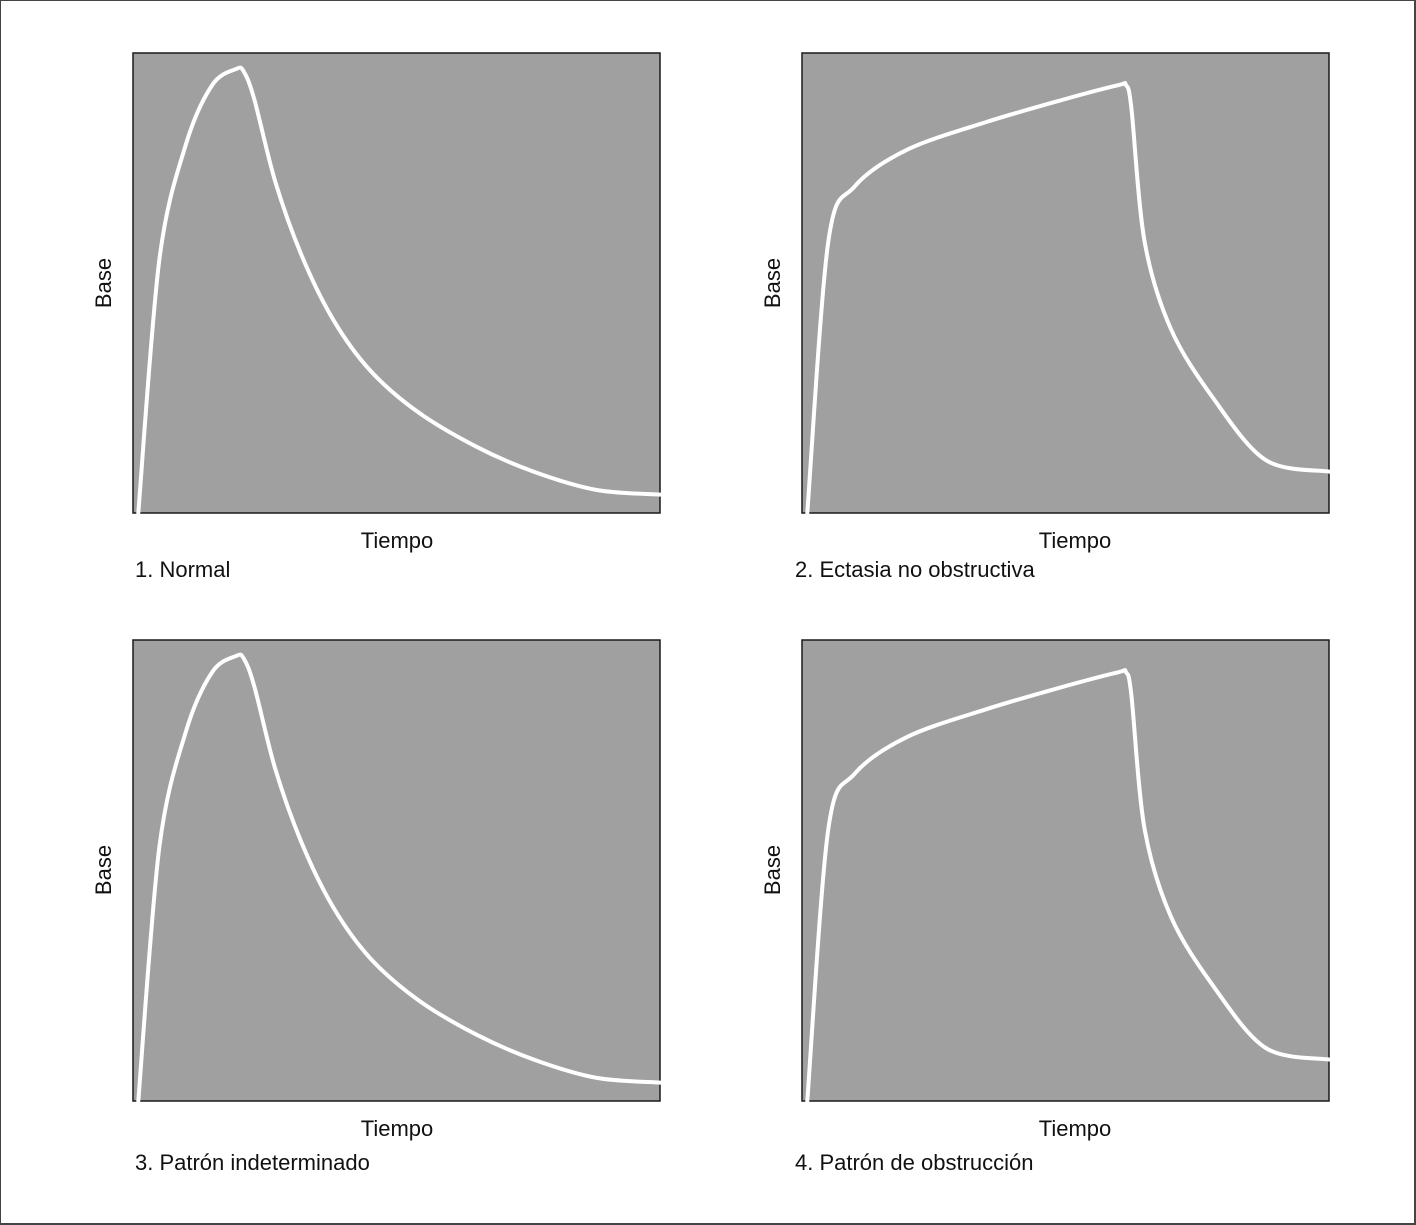 The image size is (1416, 1225). I want to click on panel-caption: 2. Ectasia no obstructiva, so click(915, 569).